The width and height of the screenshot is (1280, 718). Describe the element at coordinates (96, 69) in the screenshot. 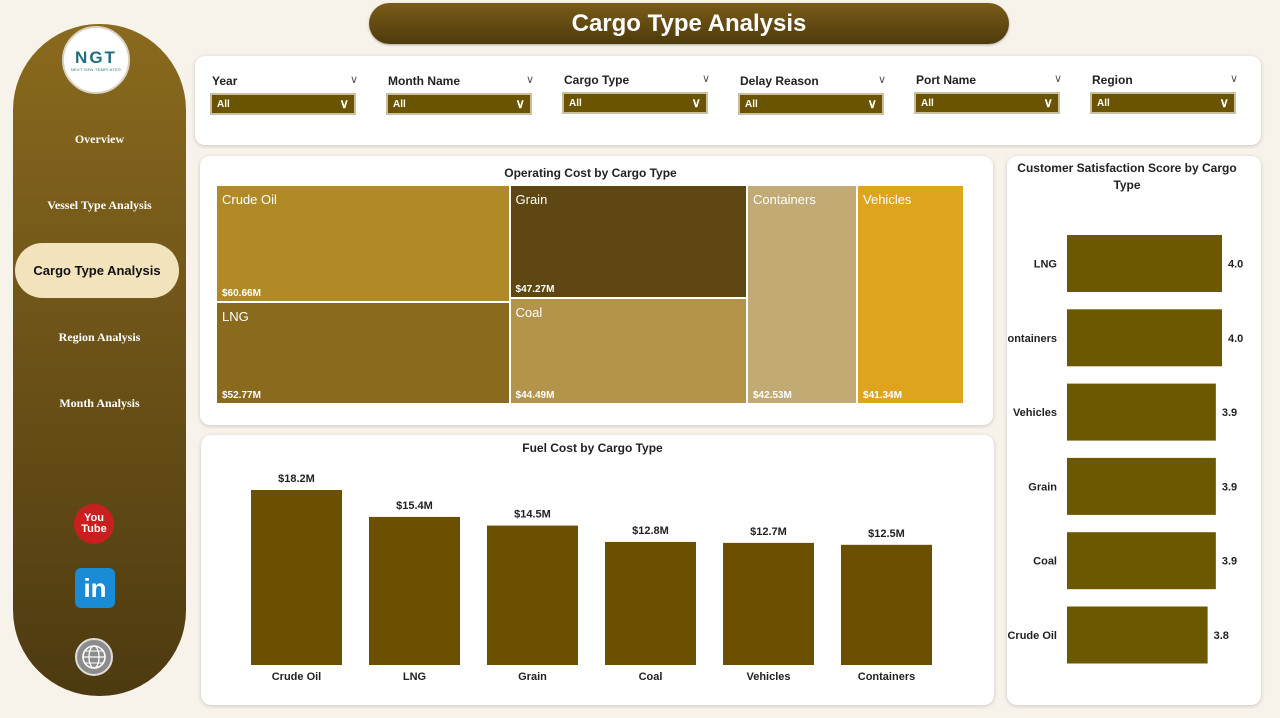

I see `logo-subtitle: NEXT GEN TEMPLATES` at that location.